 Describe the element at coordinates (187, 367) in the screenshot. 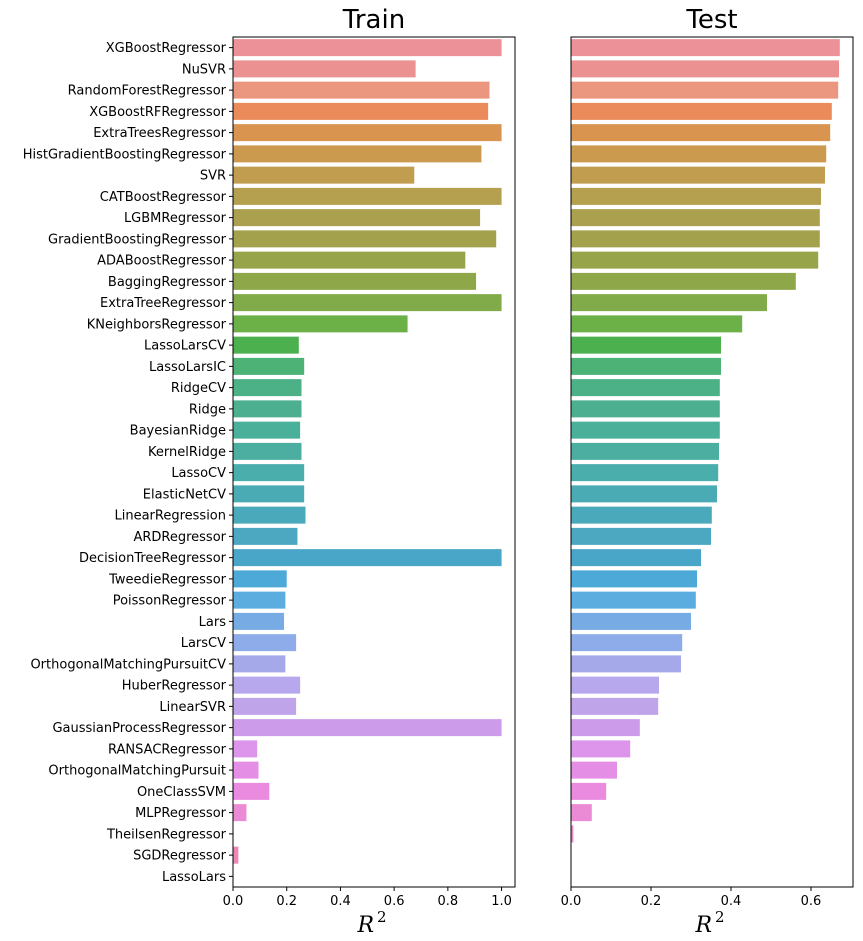

I see `category-label: LassoLarsIC` at that location.